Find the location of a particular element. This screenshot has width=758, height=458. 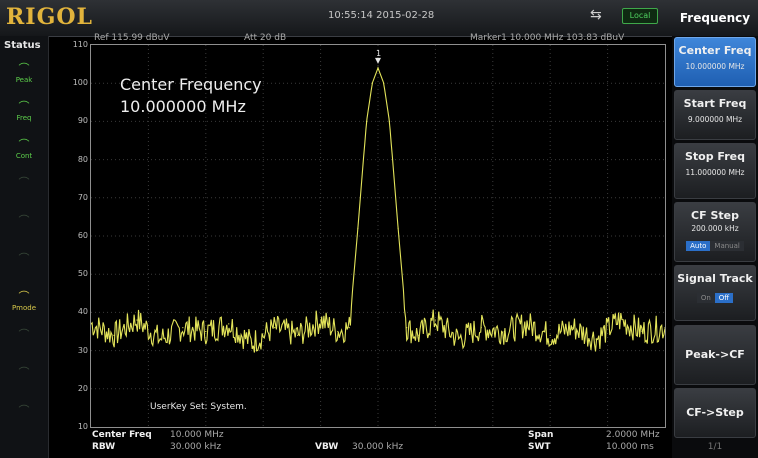

center-freq-button: Center Freq 10.000000 MHz is located at coordinates (715, 62).